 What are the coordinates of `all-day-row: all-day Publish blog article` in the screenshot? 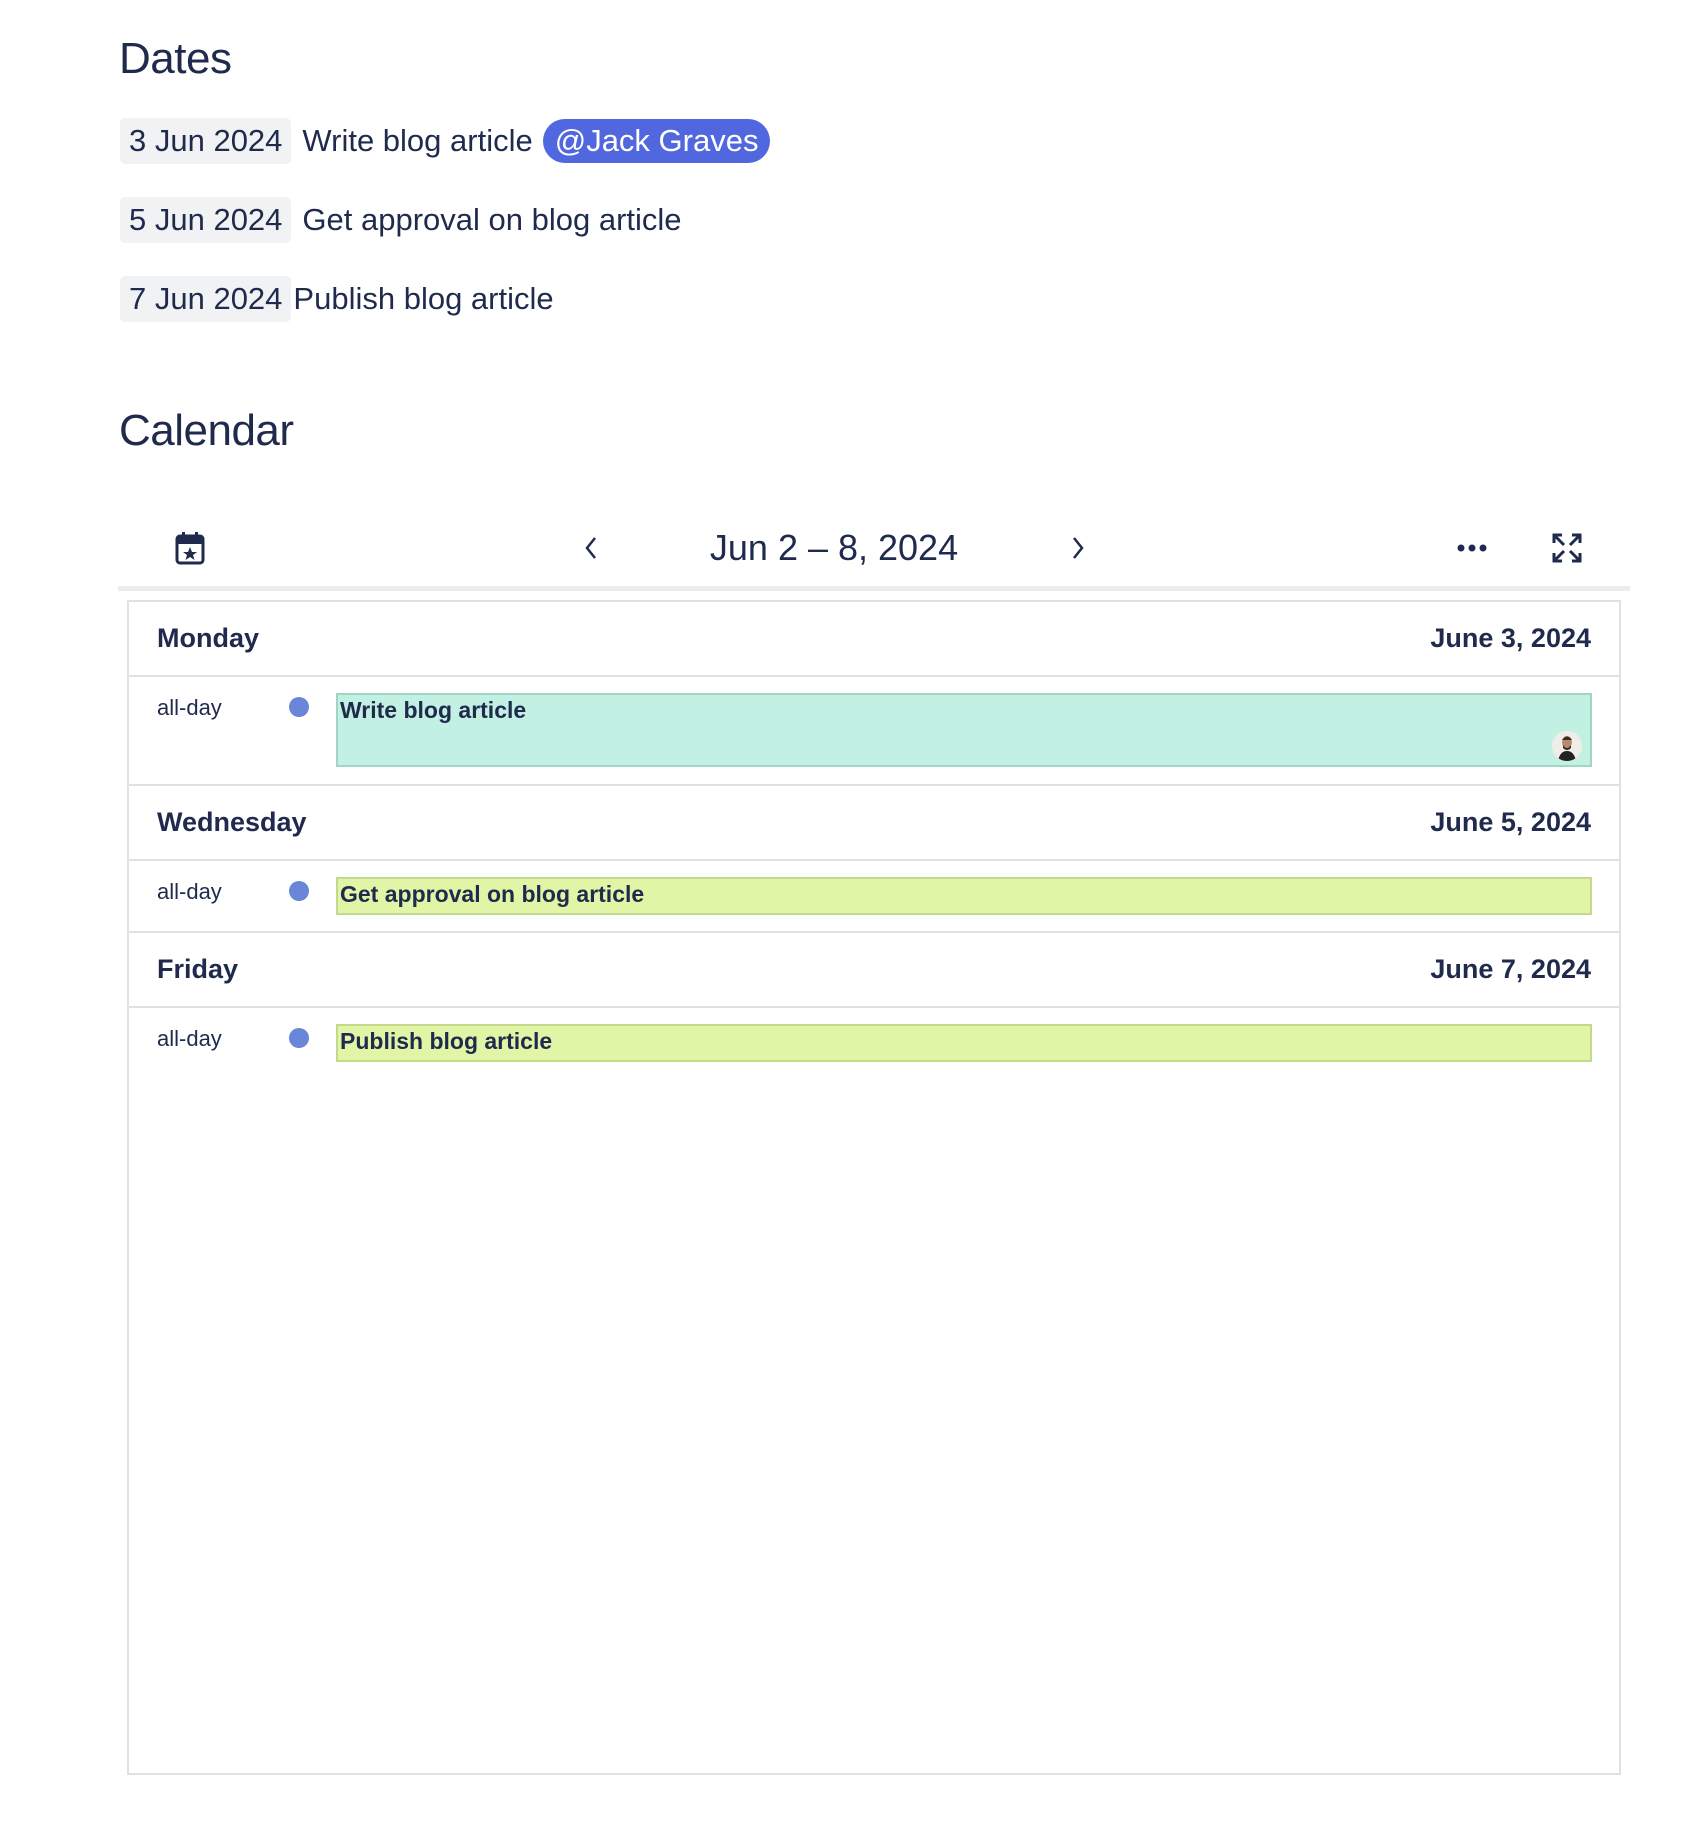 It's located at (874, 1046).